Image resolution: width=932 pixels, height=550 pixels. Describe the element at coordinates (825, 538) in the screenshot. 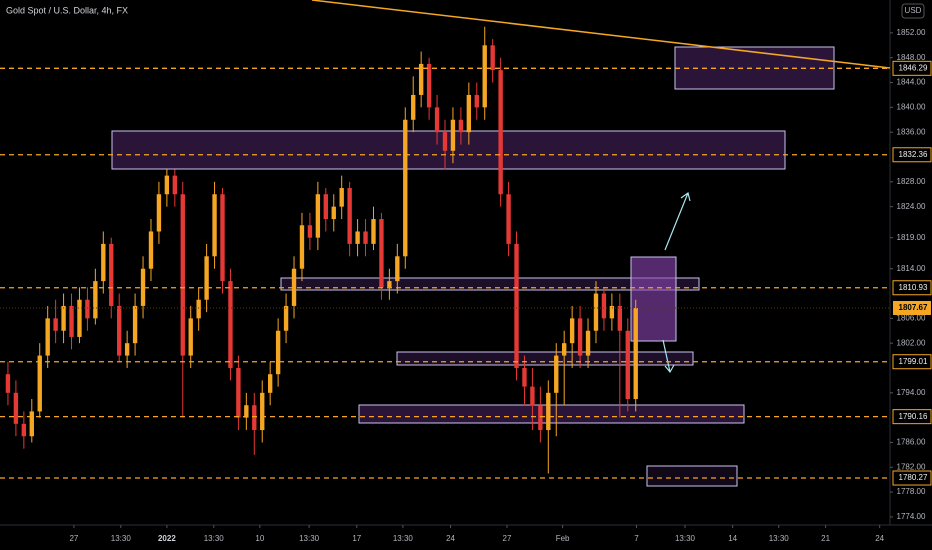

I see `x-tick-label: 21` at that location.